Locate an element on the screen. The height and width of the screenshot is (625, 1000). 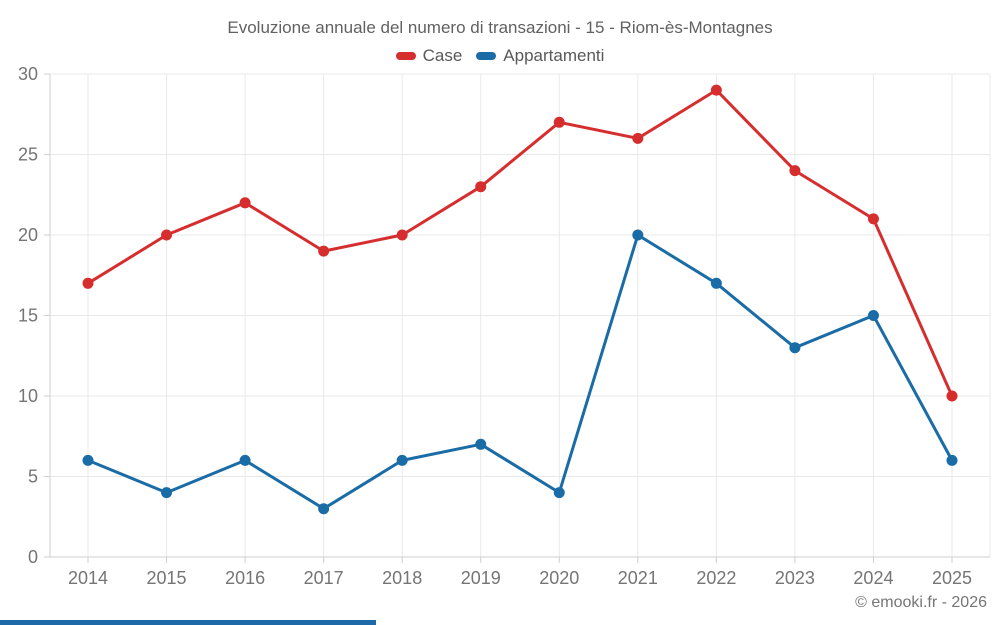
ytick-label-25: 25 is located at coordinates (28, 155).